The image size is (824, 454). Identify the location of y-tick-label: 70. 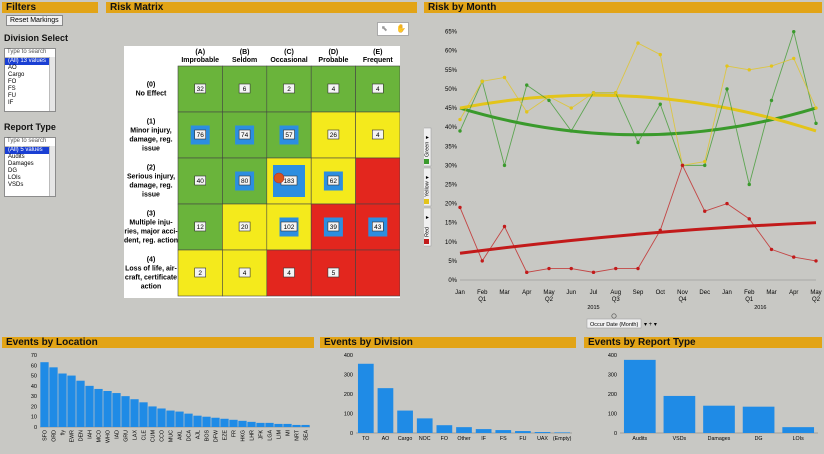
(34, 356).